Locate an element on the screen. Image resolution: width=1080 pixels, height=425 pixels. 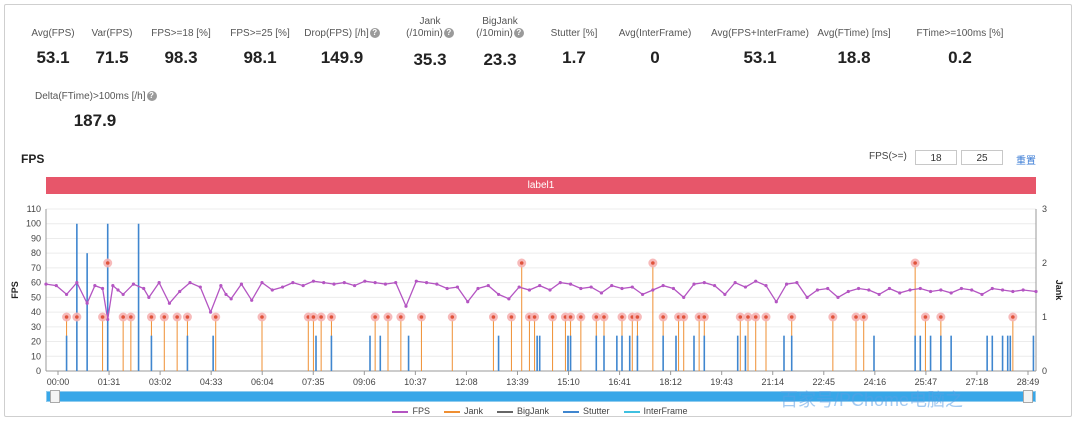
legend-item: InterFrame is located at coordinates (655, 411).